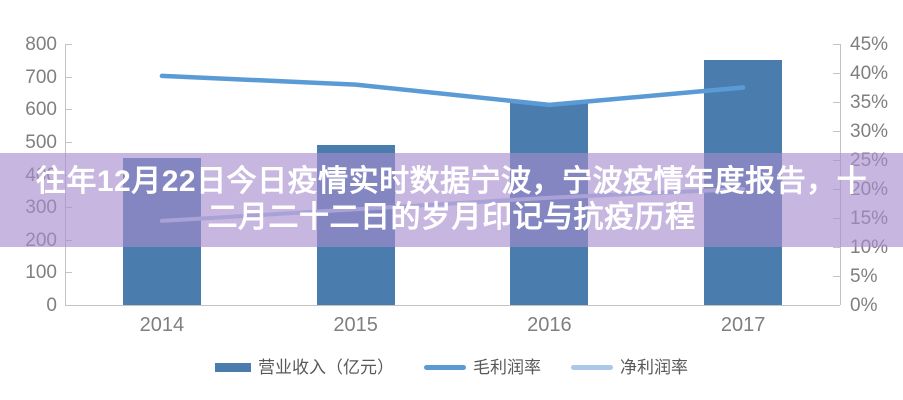 Image resolution: width=903 pixels, height=400 pixels. I want to click on left-axis-tick-label: 600, so click(41, 110).